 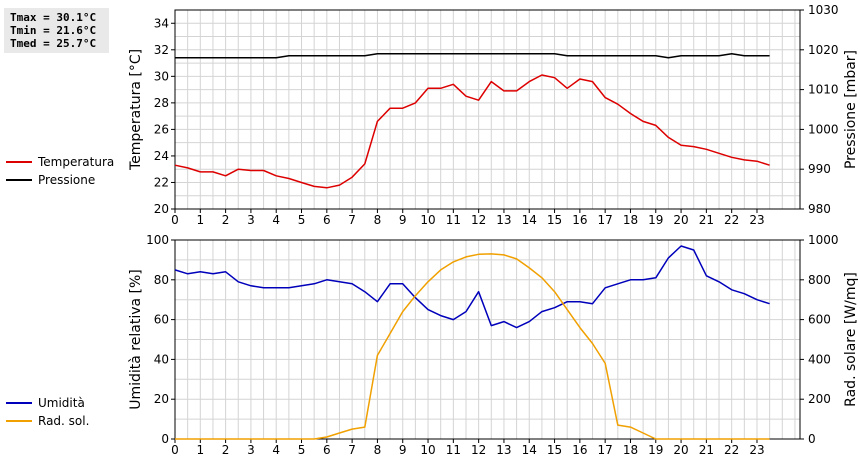 What do you see at coordinates (756, 220) in the screenshot?
I see `top-x-tick-label: 23` at bounding box center [756, 220].